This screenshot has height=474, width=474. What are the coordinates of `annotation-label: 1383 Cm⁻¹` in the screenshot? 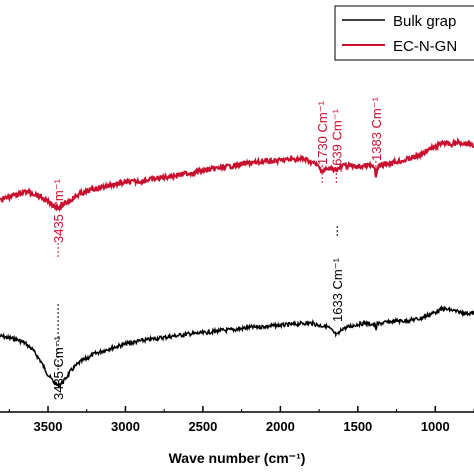 It's located at (376, 128).